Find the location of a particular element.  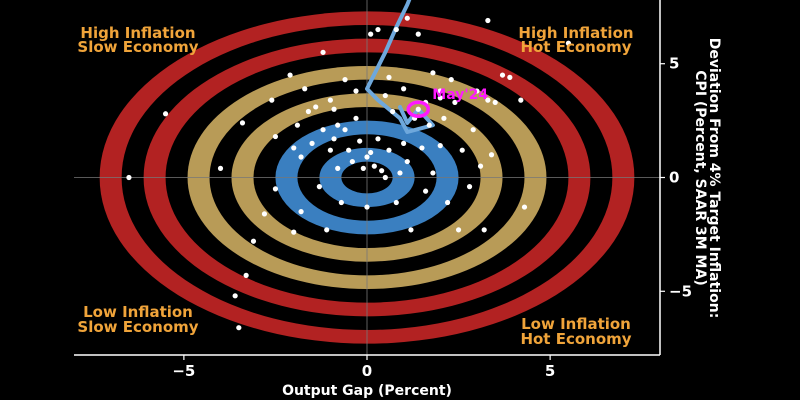

x-tick-label-1: −5 is located at coordinates (183, 371).